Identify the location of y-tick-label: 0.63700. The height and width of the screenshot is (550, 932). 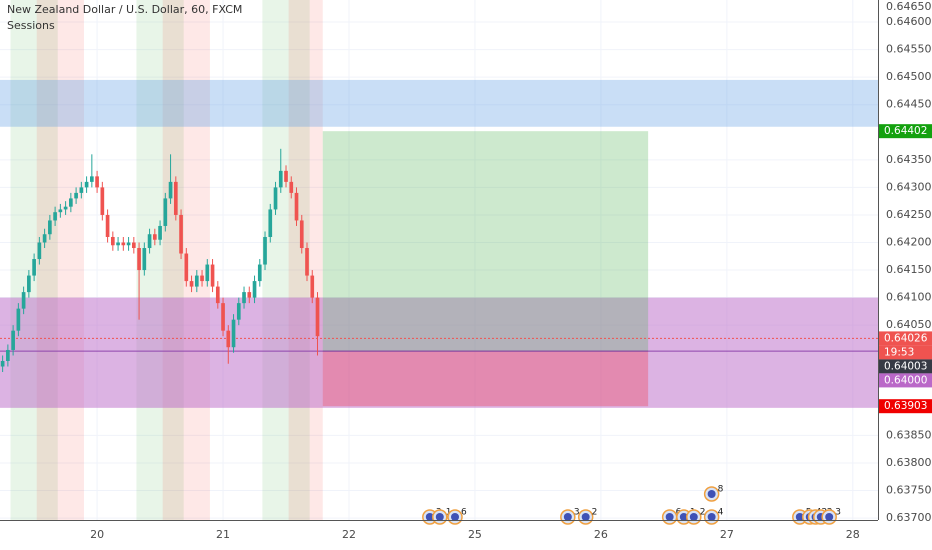
(909, 517).